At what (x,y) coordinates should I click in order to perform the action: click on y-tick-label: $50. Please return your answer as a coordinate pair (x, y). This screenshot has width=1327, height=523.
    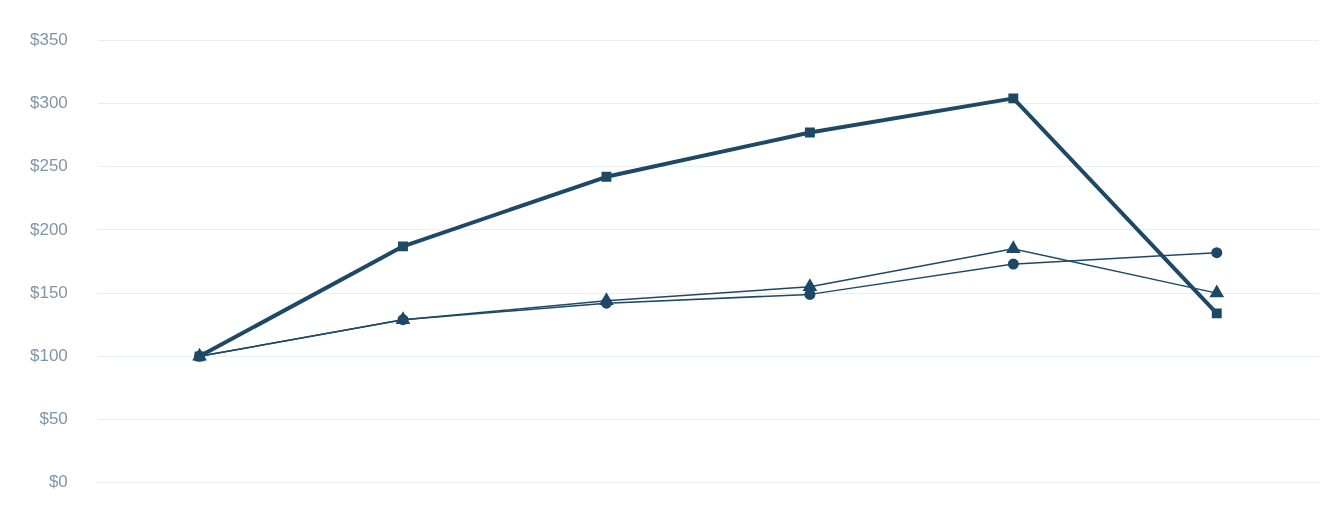
    Looking at the image, I should click on (53, 419).